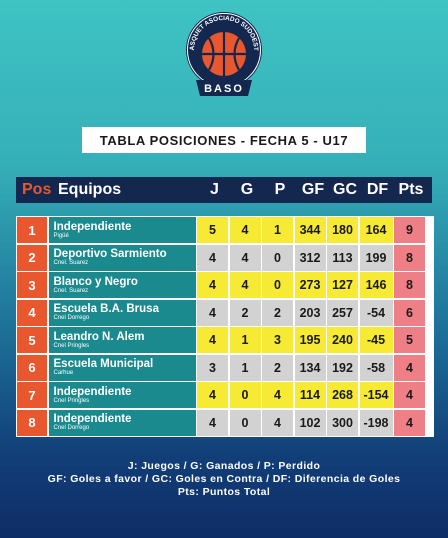 The image size is (448, 538). Describe the element at coordinates (409, 230) in the screenshot. I see `points-cell: 9` at that location.